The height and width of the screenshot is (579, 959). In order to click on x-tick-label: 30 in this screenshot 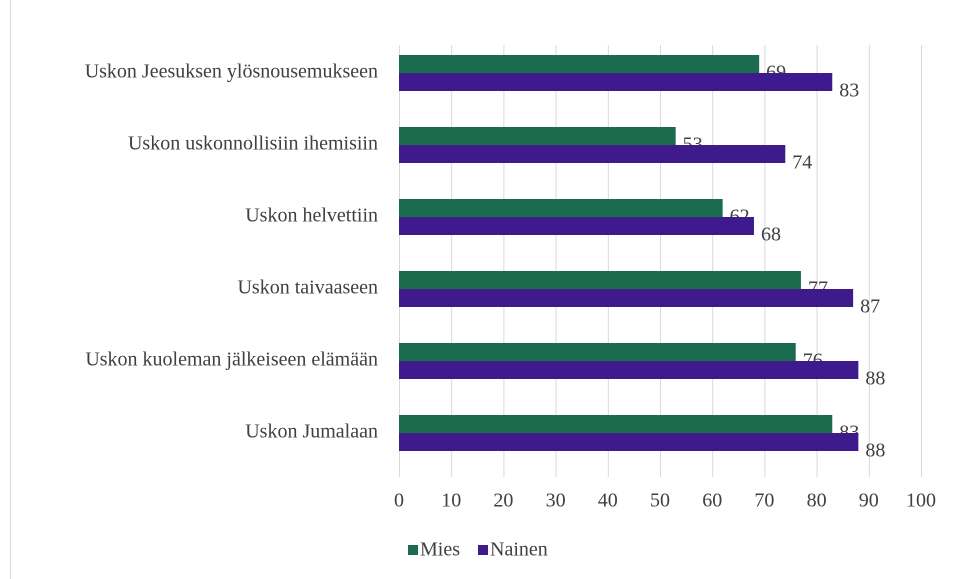, I will do `click(556, 501)`.